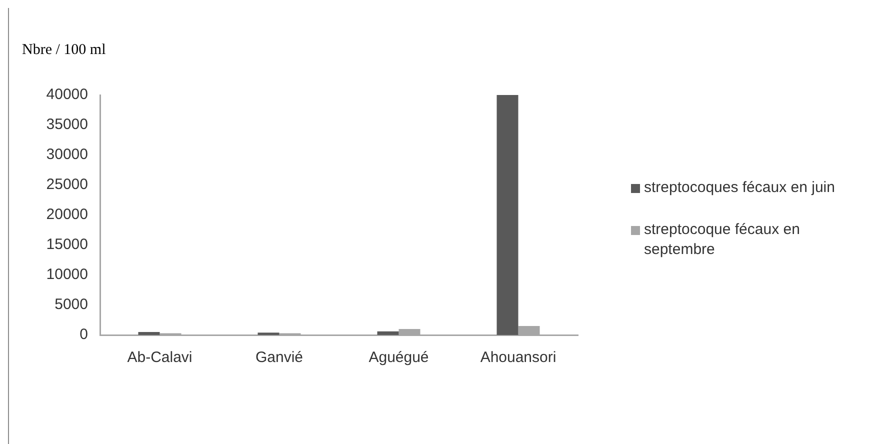 The image size is (887, 444). What do you see at coordinates (279, 357) in the screenshot?
I see `x-tick-label: Ganvié` at bounding box center [279, 357].